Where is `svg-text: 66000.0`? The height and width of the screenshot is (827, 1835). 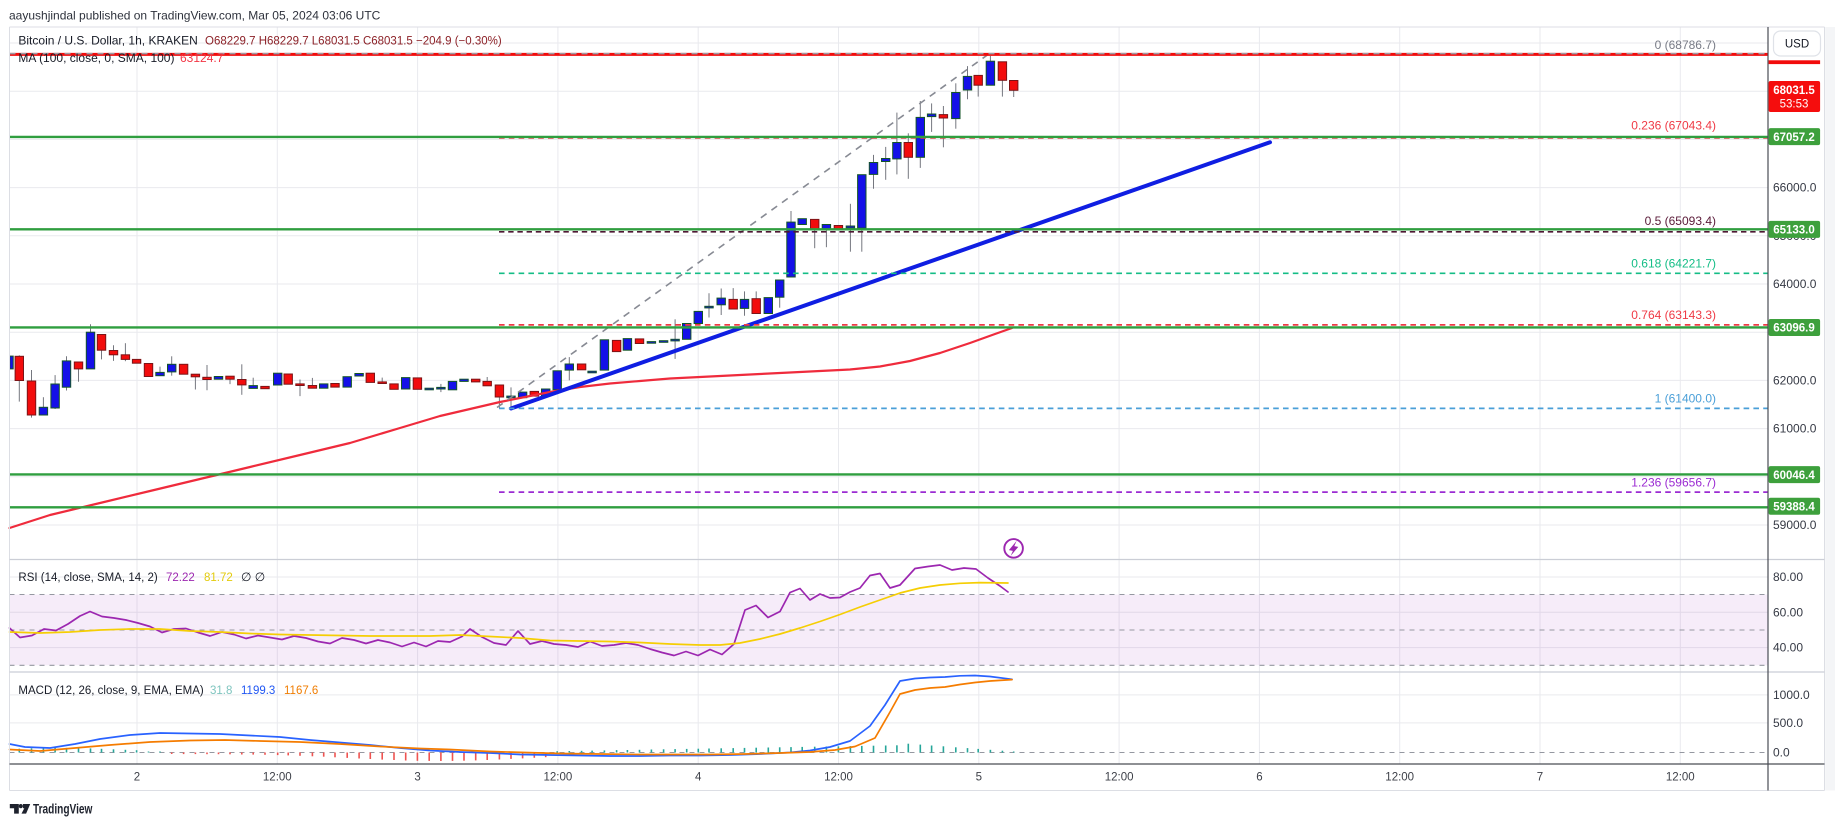
svg-text: 66000.0 is located at coordinates (1795, 188).